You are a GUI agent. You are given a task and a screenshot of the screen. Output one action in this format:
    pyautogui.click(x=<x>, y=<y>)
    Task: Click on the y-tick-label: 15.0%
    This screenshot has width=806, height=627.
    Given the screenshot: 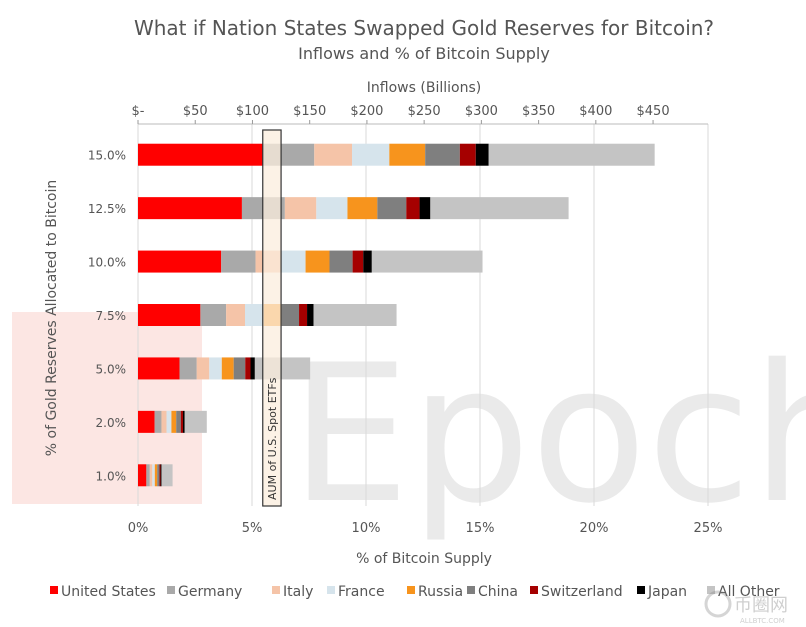 What is the action you would take?
    pyautogui.click(x=107, y=156)
    